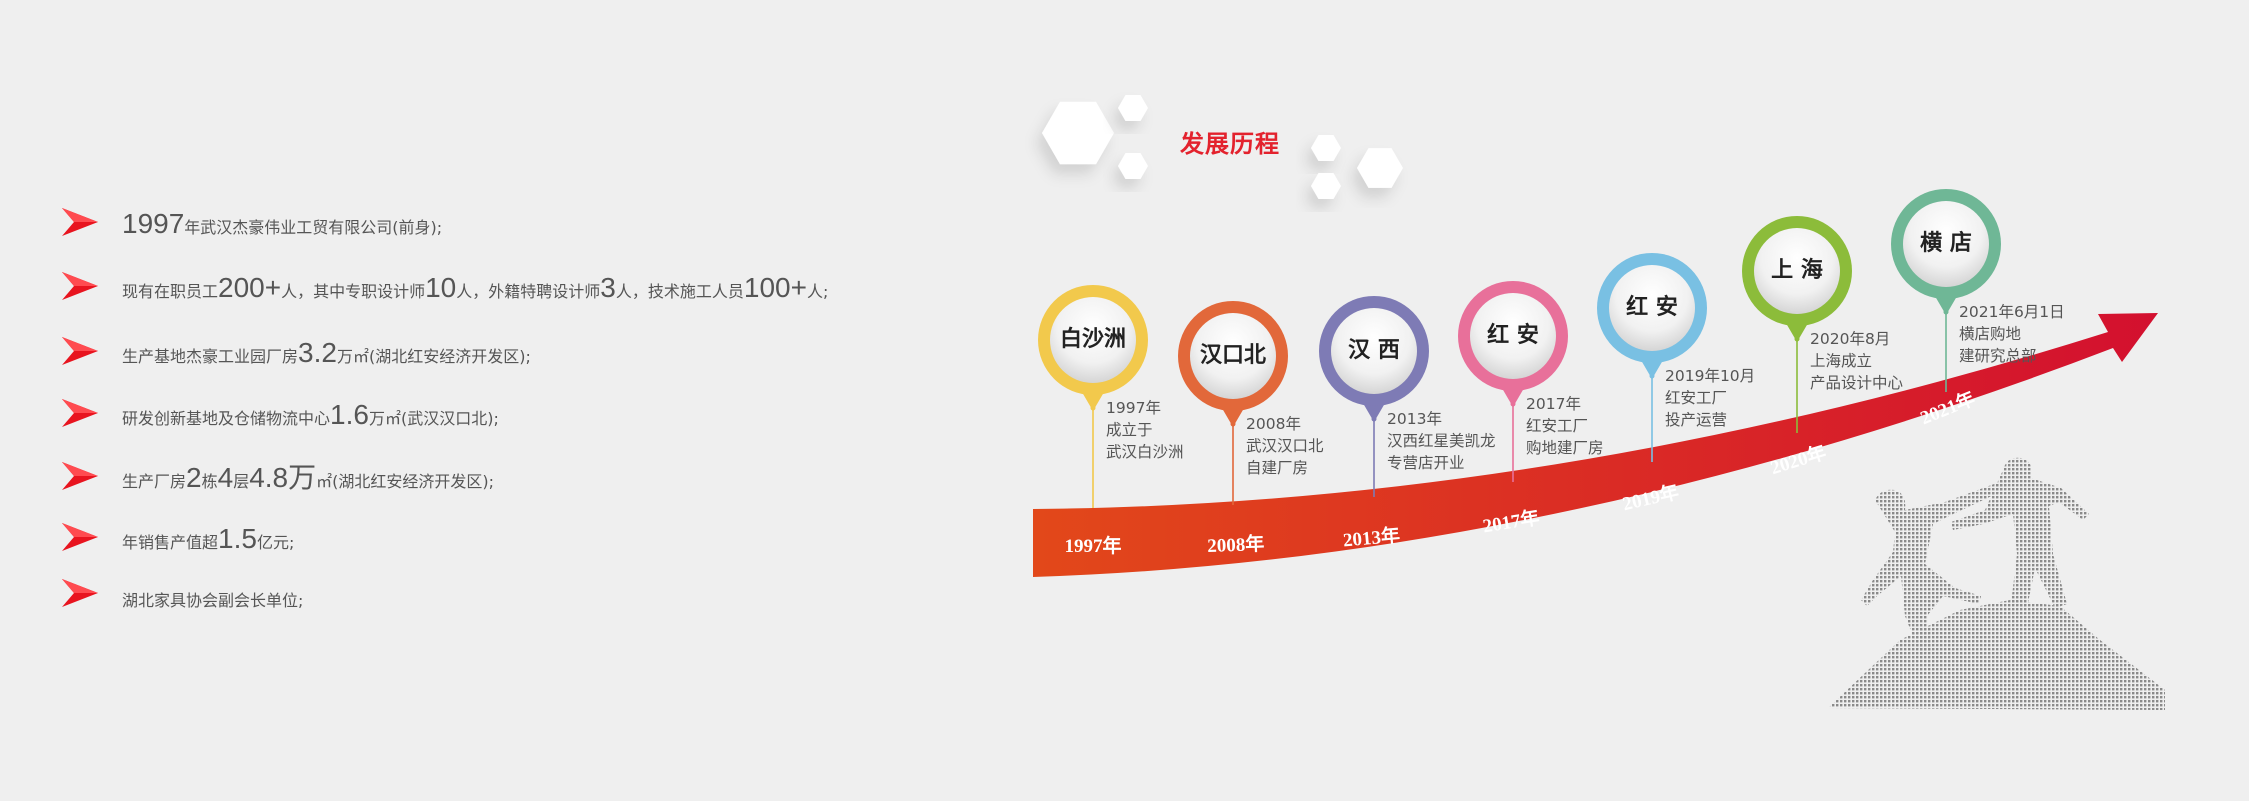  I want to click on fact-item: 年销售产值超1.5亿元;, so click(178, 533).